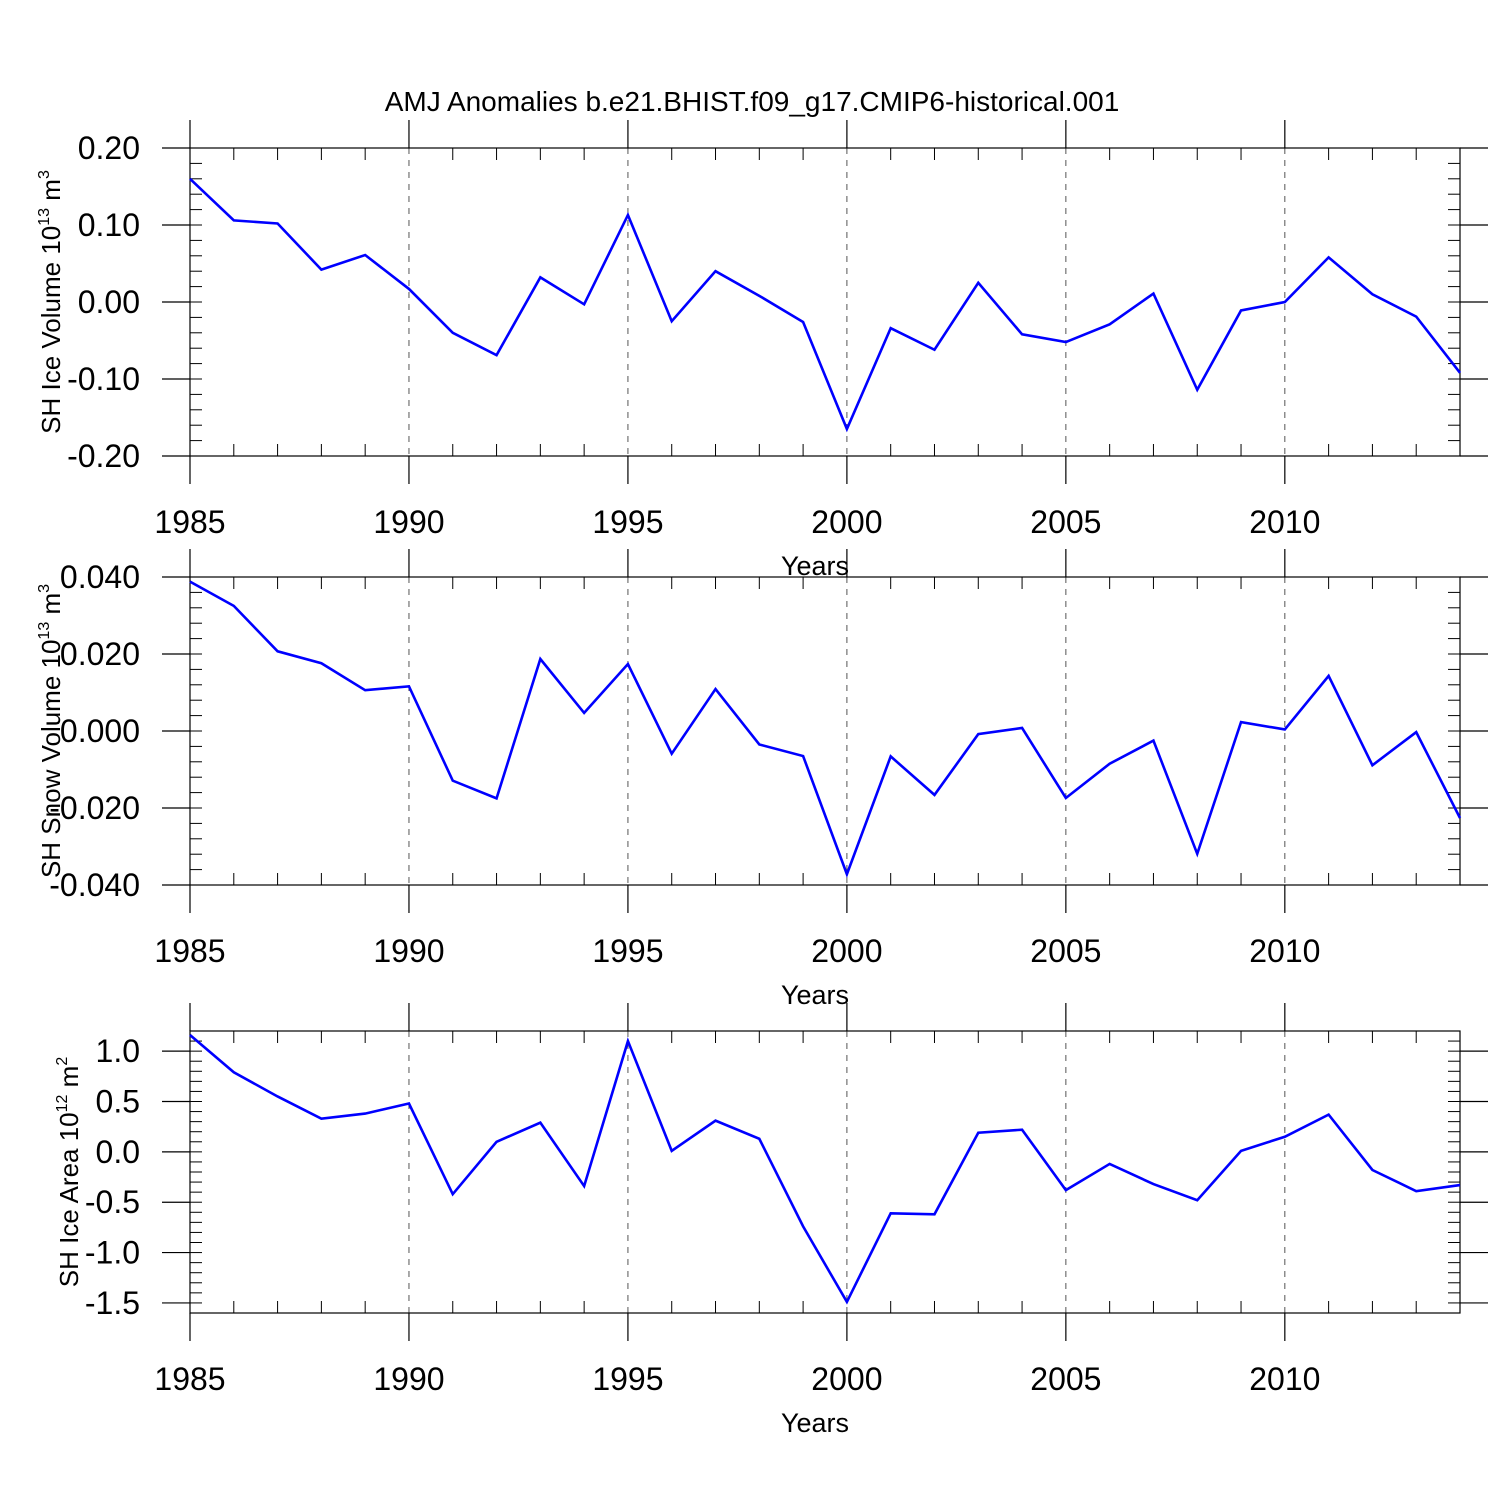 The height and width of the screenshot is (1500, 1500). I want to click on y-axis-label: SH Ice Area 1012 m2, so click(69, 1172).